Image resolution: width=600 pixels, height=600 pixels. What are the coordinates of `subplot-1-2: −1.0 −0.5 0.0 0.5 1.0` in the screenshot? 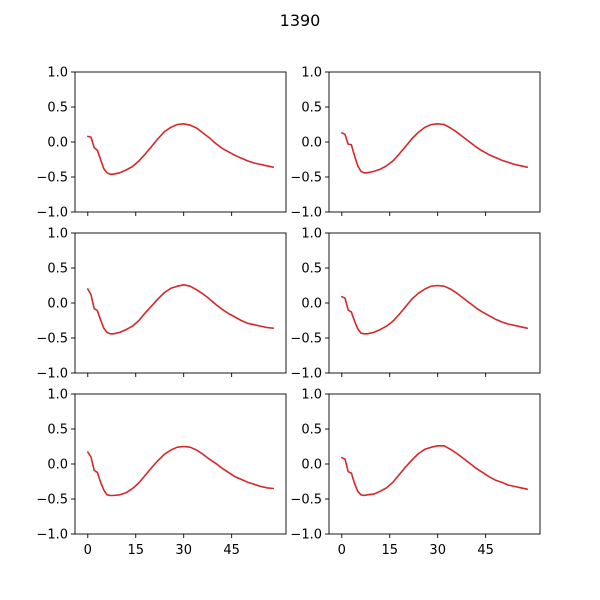 It's located at (415, 143).